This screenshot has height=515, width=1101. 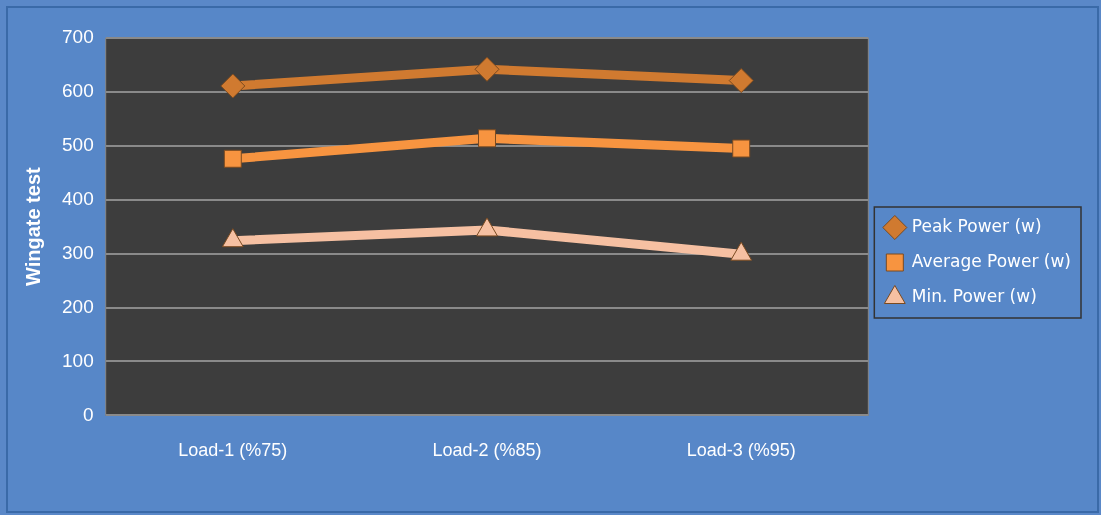 What do you see at coordinates (78, 252) in the screenshot?
I see `y-tick-label: 300` at bounding box center [78, 252].